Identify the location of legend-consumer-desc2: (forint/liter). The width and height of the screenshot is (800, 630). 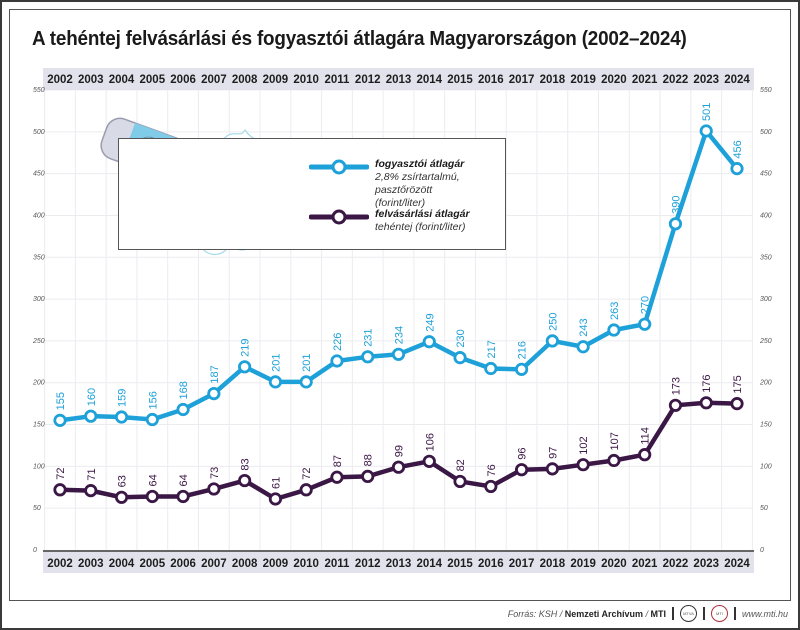
(400, 203).